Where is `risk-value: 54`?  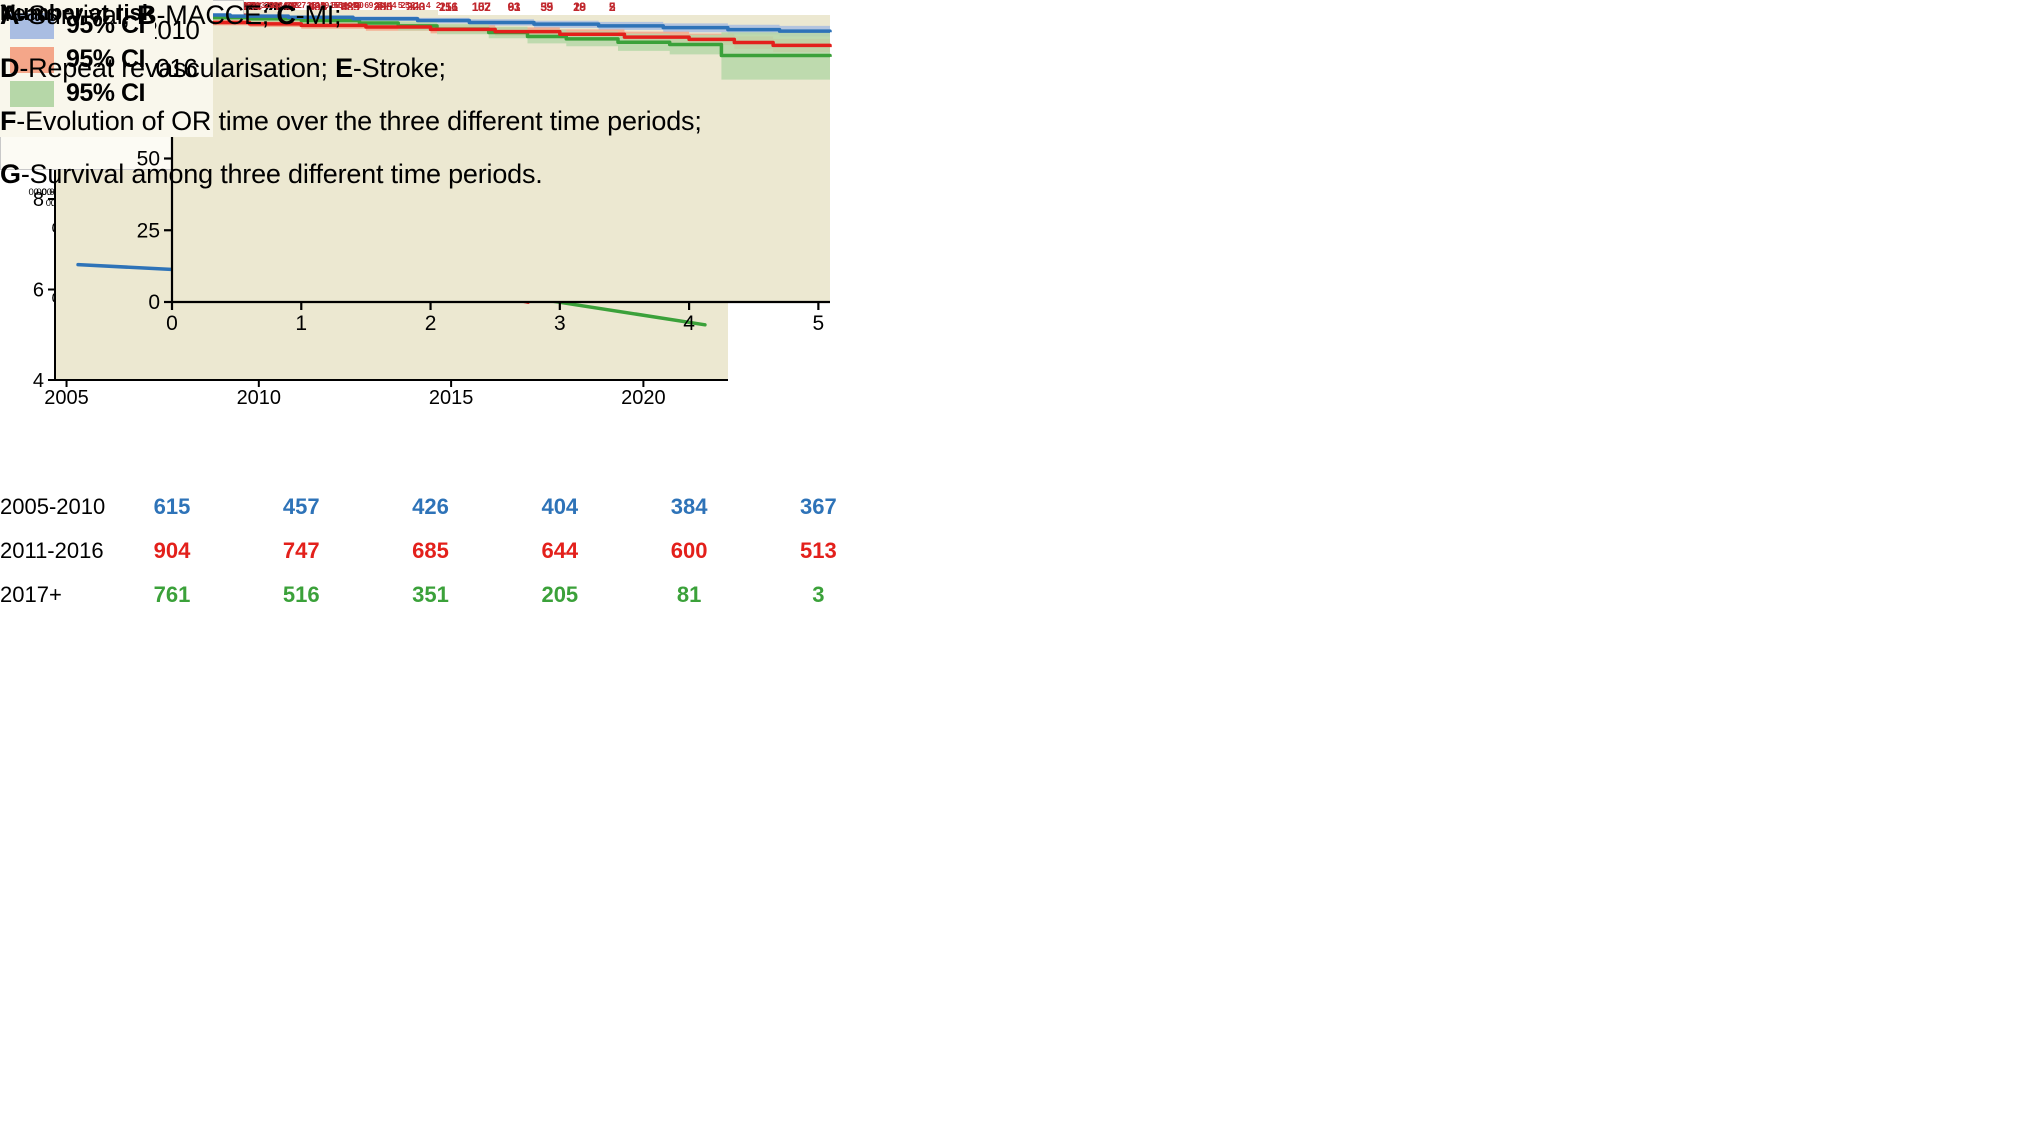 risk-value: 54 is located at coordinates (382, 5).